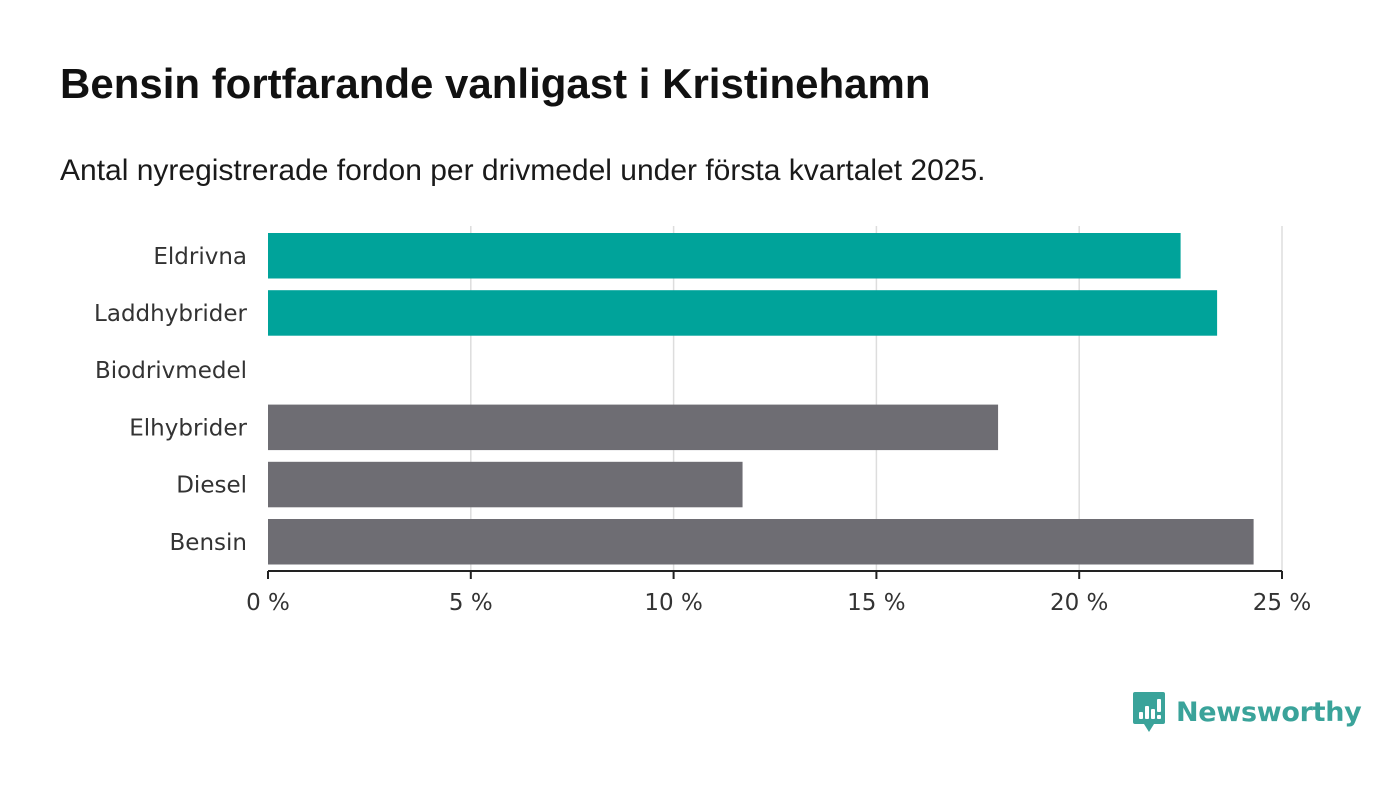  I want to click on x-tick-label-25: 25 %, so click(1282, 603).